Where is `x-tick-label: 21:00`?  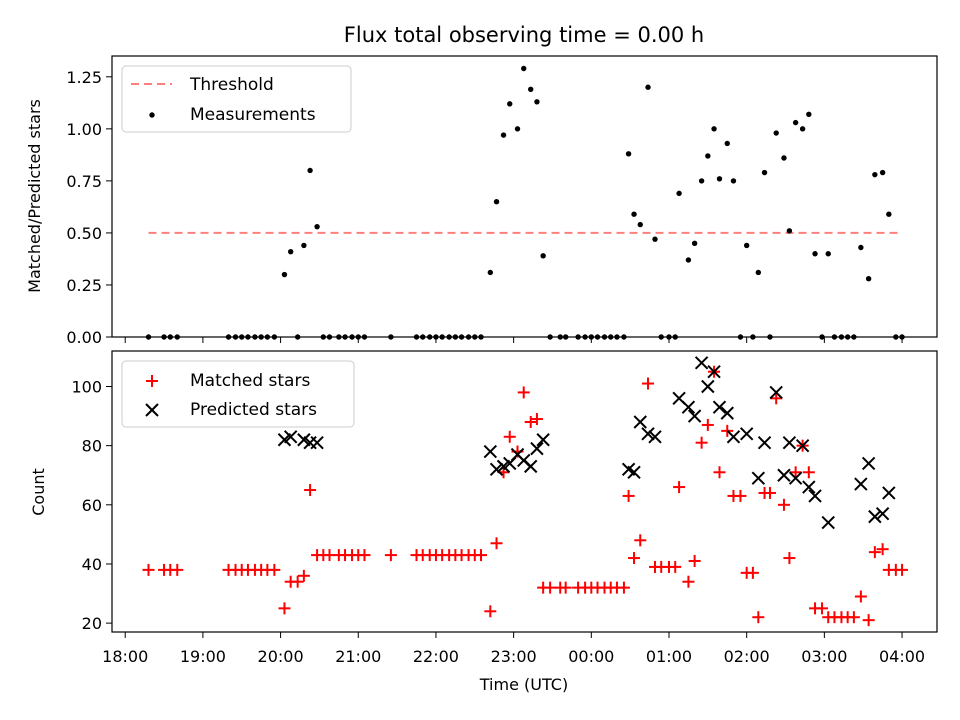 x-tick-label: 21:00 is located at coordinates (358, 656).